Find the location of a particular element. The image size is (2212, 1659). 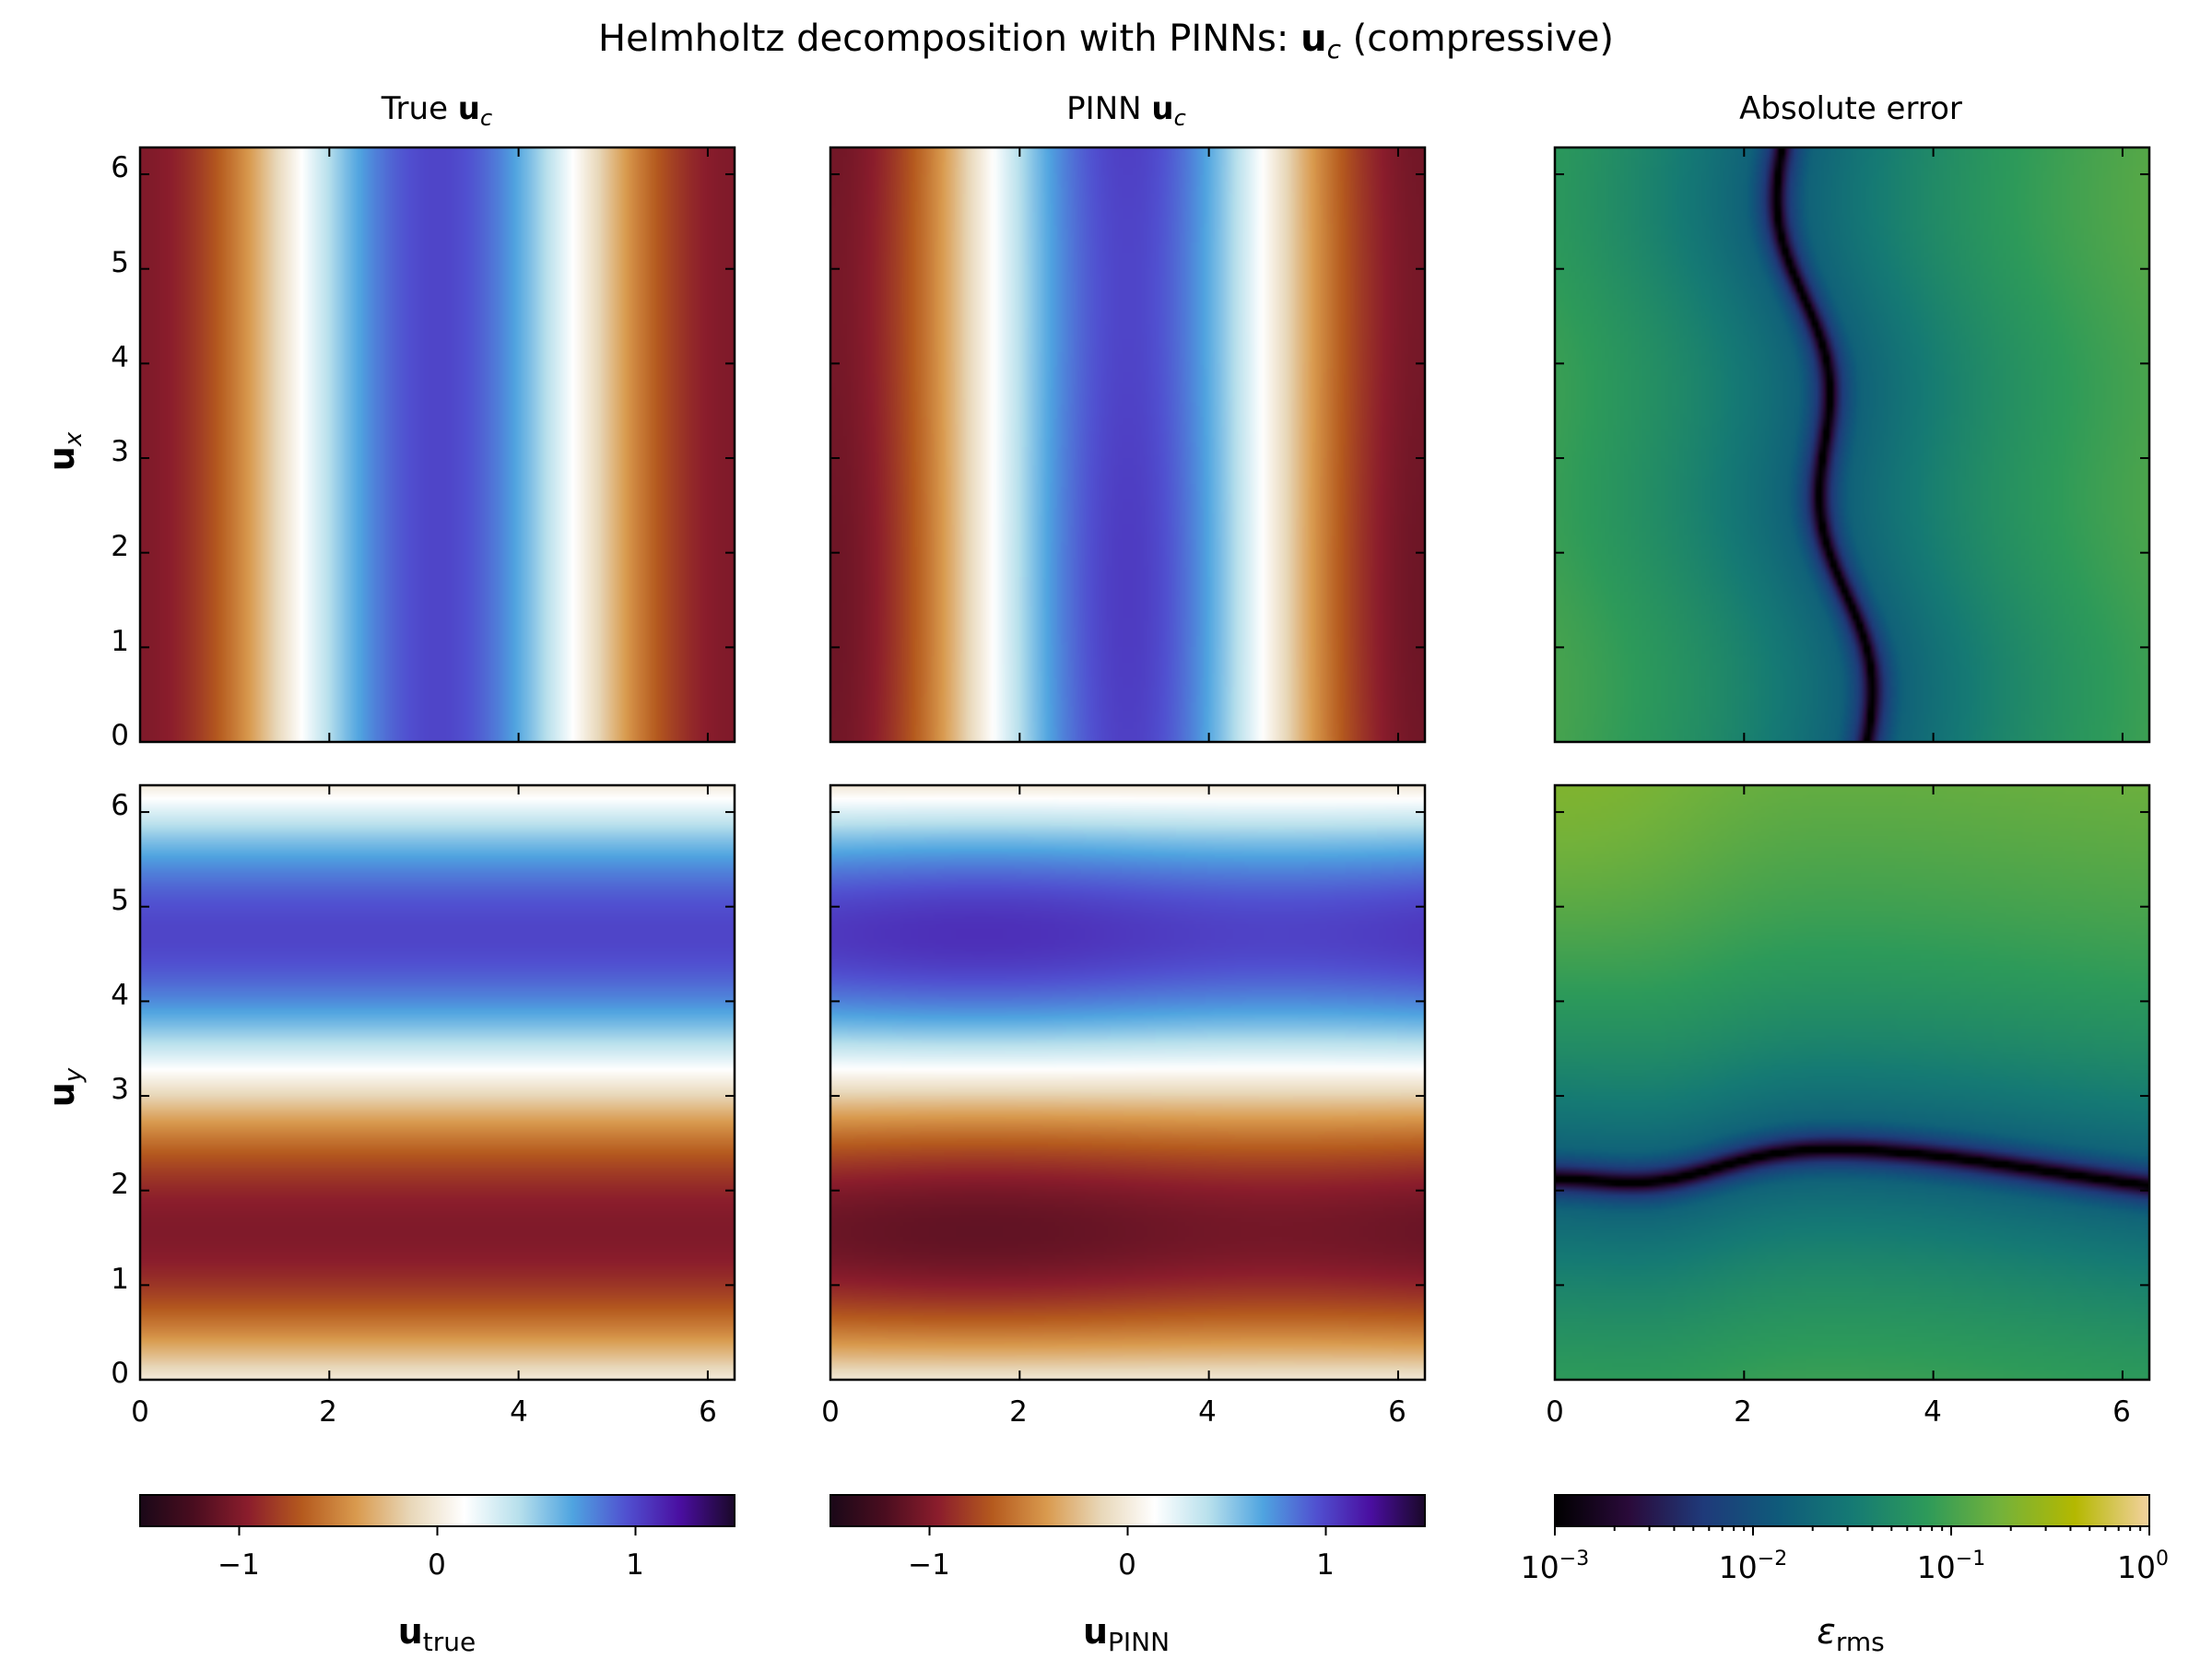

column-title-pinn: PINN uc is located at coordinates (1126, 110).